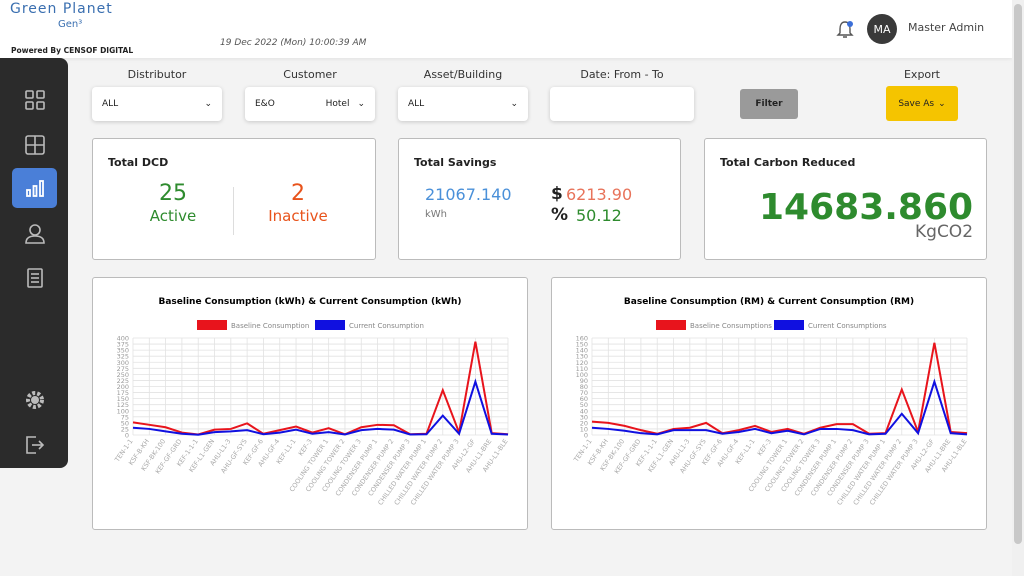  Describe the element at coordinates (34, 234) in the screenshot. I see `nav-user` at that location.